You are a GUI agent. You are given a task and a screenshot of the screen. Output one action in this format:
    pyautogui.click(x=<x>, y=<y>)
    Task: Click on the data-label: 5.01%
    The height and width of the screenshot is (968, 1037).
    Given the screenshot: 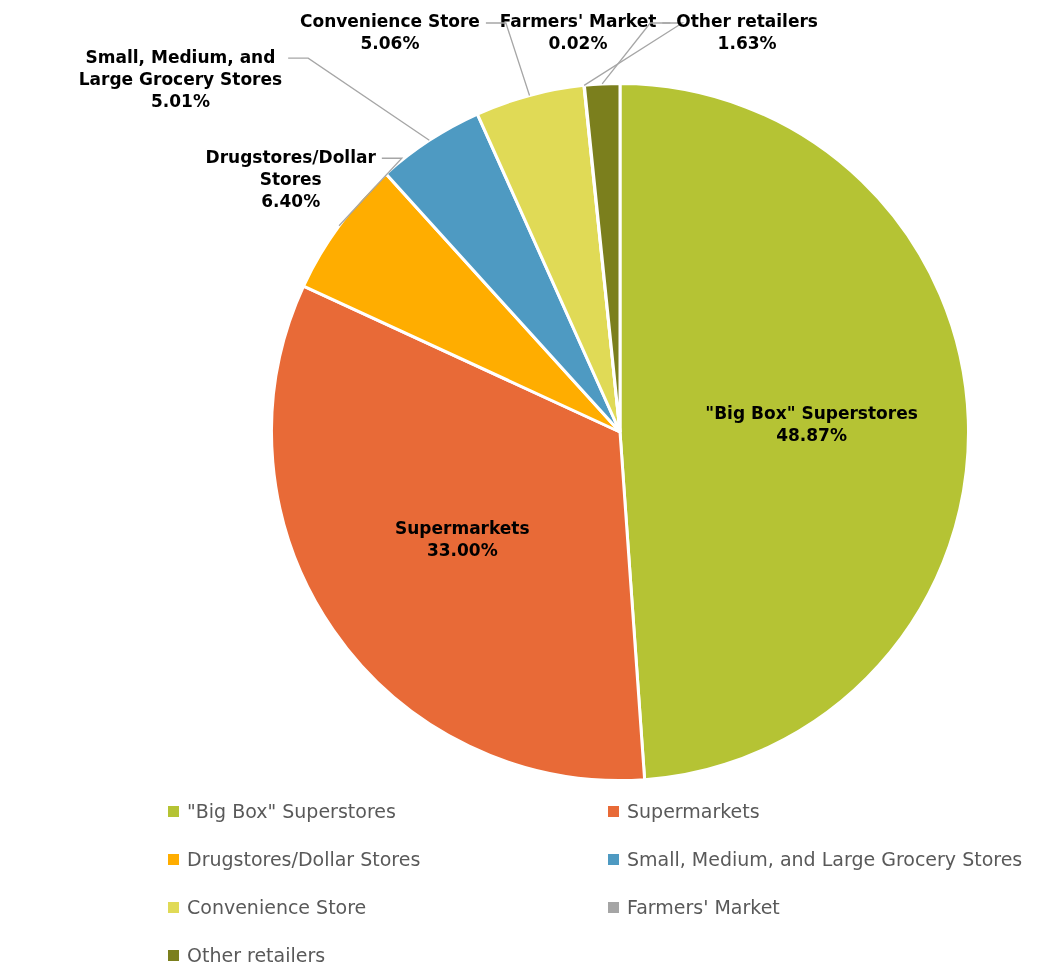 What is the action you would take?
    pyautogui.click(x=180, y=100)
    